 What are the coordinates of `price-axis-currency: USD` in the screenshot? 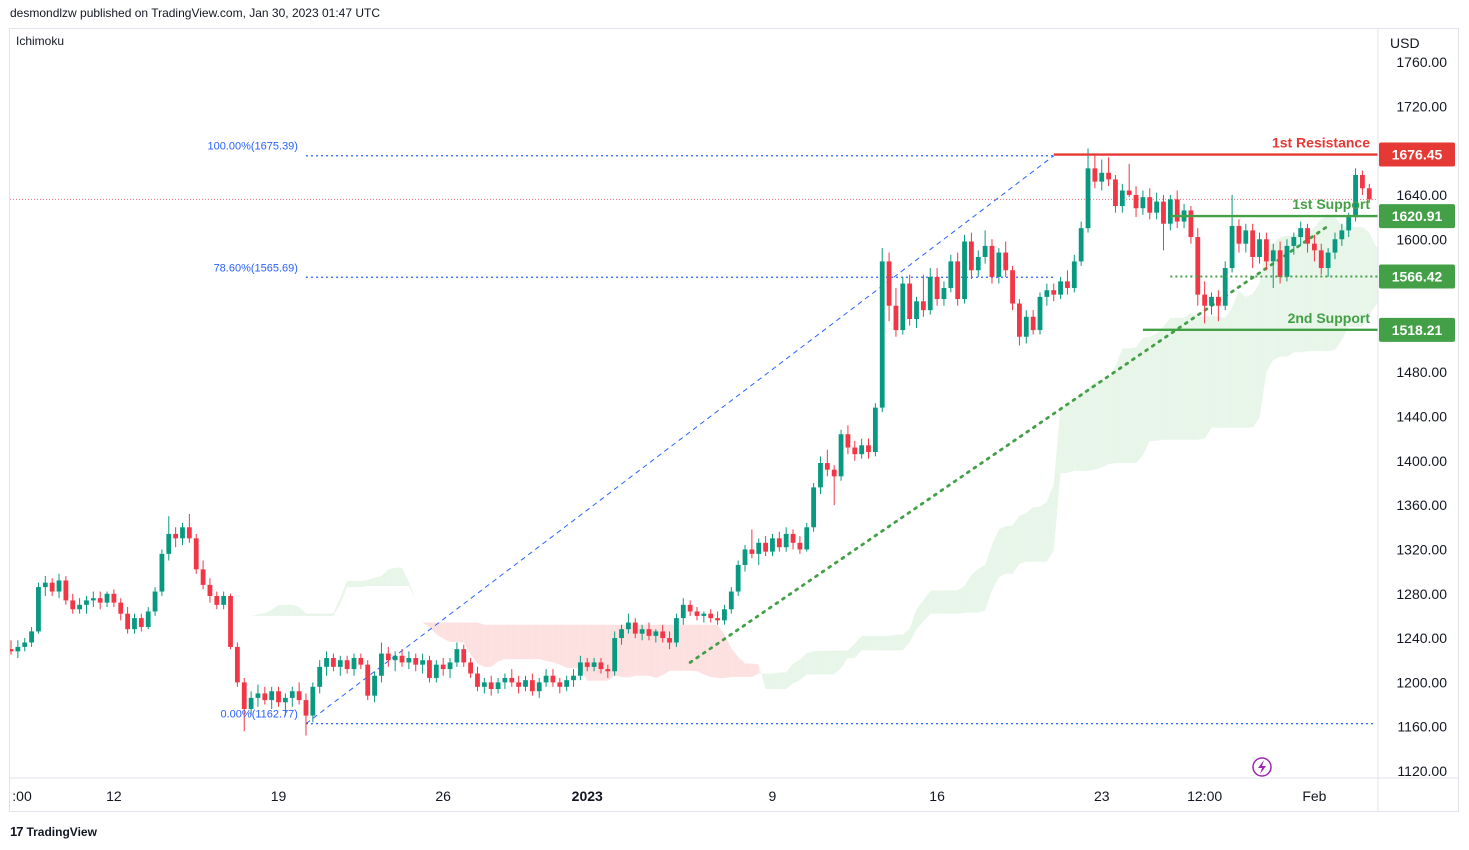 It's located at (1405, 43).